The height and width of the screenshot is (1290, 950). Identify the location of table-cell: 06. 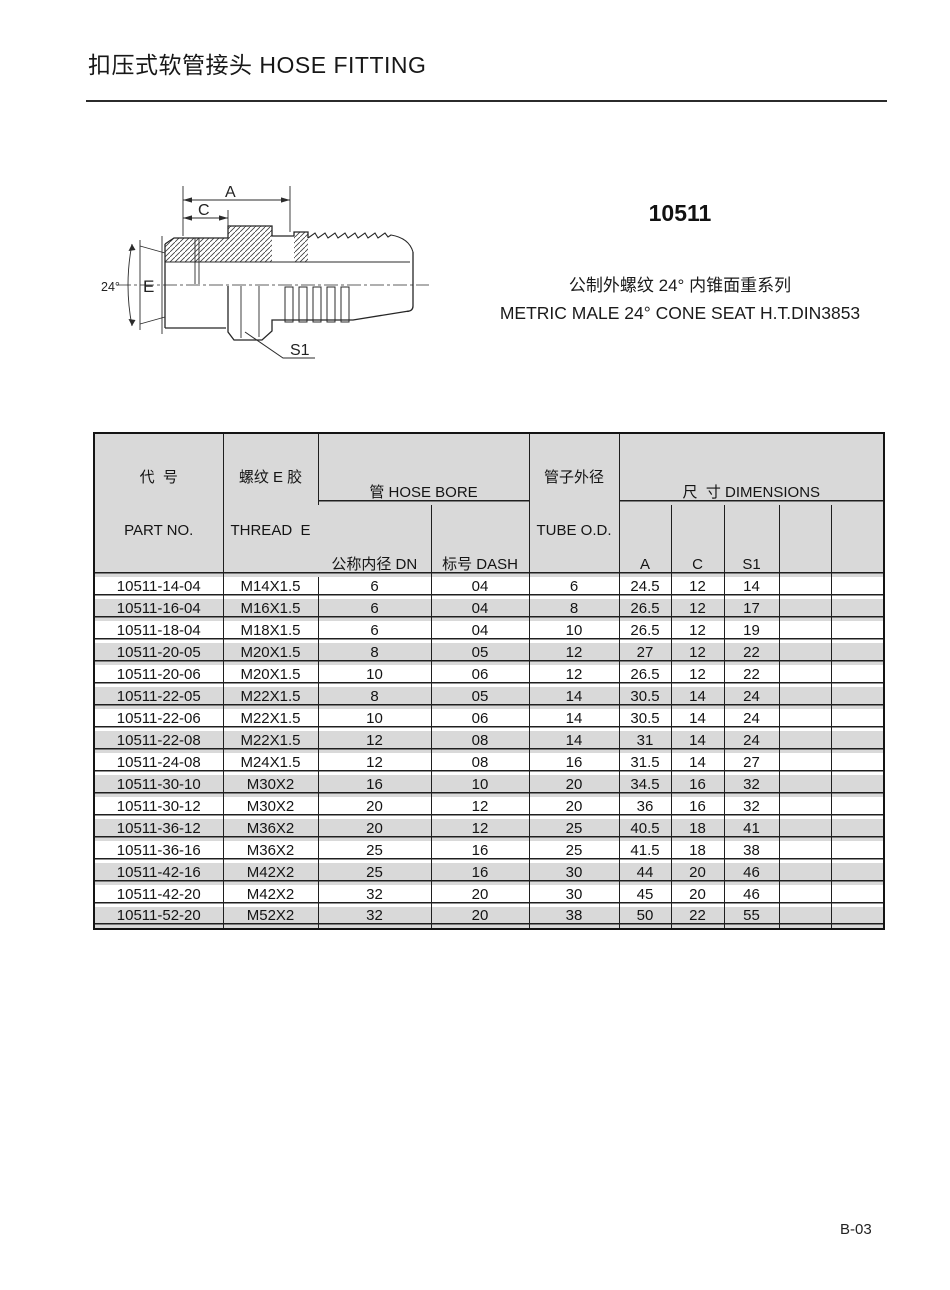
(480, 675).